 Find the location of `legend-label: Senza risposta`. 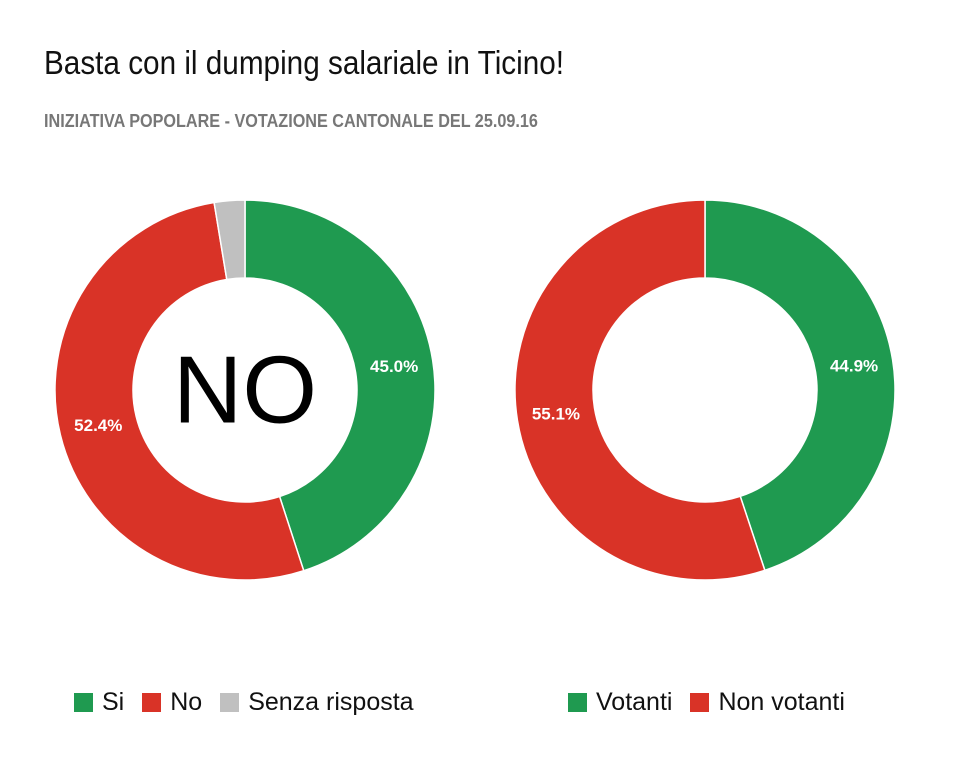

legend-label: Senza risposta is located at coordinates (331, 702).